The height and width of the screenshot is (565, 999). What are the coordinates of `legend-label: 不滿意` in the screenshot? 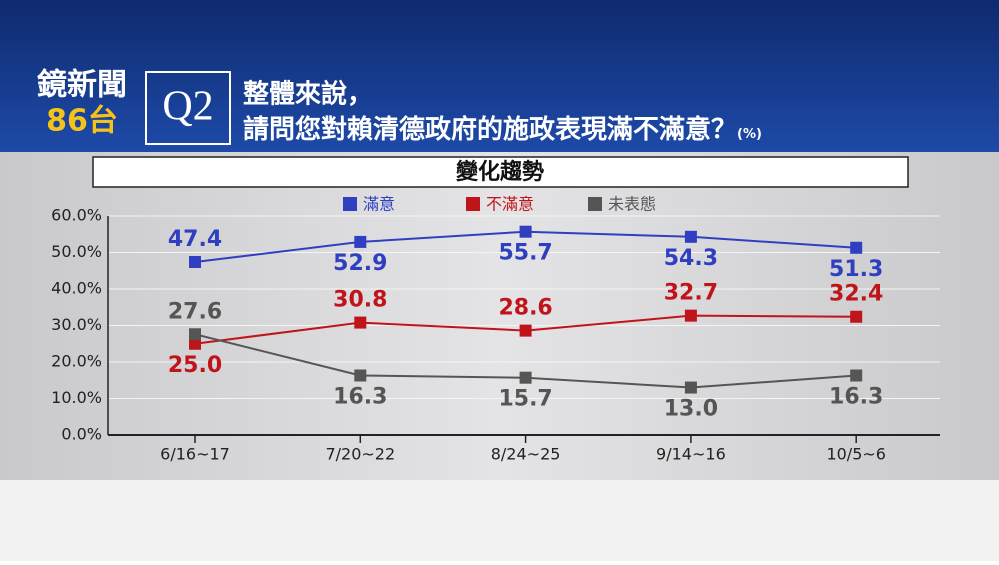 It's located at (510, 204).